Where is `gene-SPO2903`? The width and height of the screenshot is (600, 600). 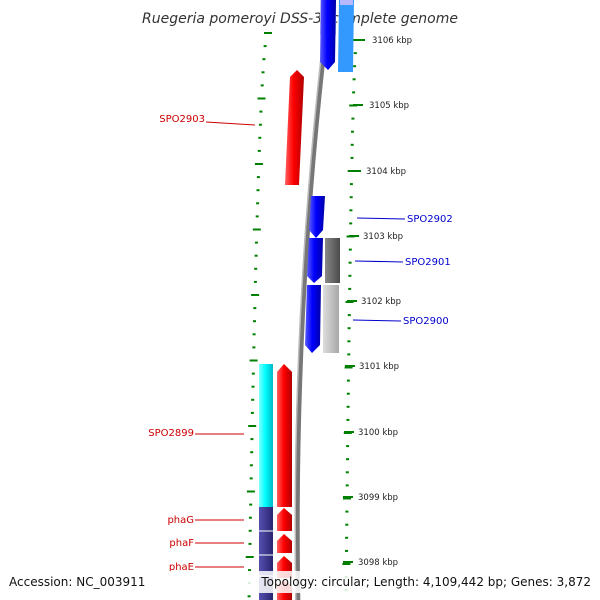
gene-SPO2903 is located at coordinates (294, 127).